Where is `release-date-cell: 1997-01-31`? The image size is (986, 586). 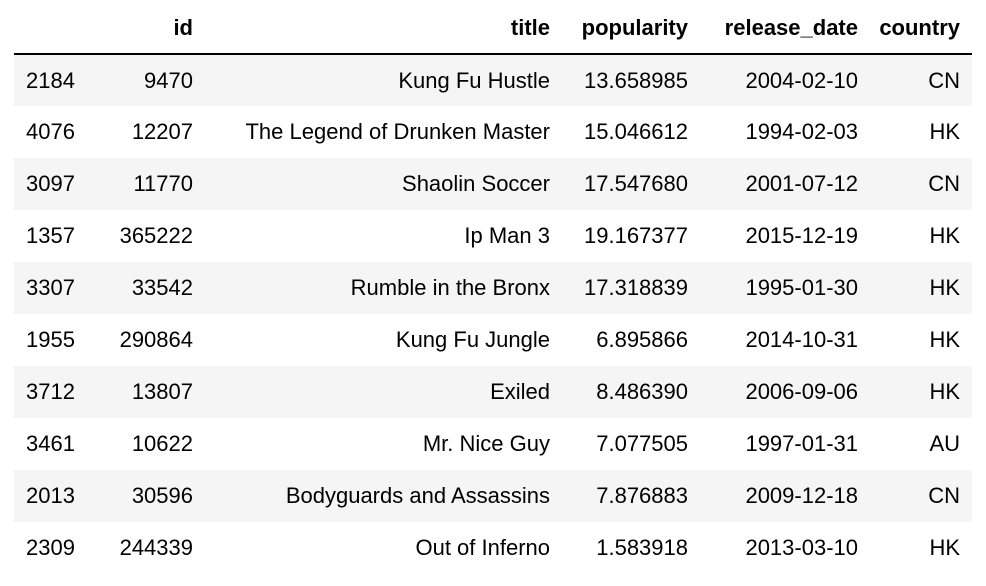
release-date-cell: 1997-01-31 is located at coordinates (801, 443).